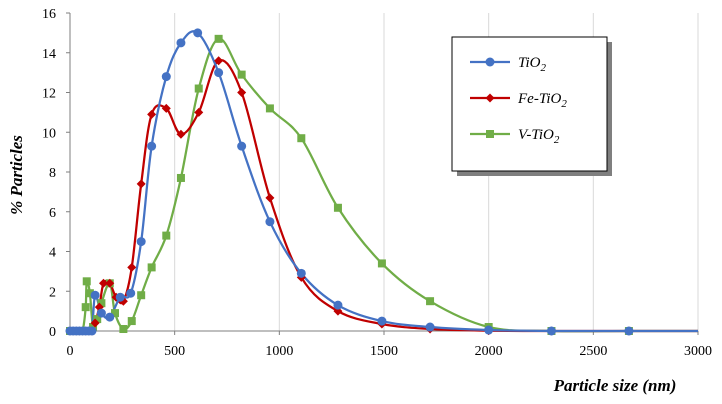 Image resolution: width=722 pixels, height=404 pixels. I want to click on y-tick-label-4: 4, so click(52, 253).